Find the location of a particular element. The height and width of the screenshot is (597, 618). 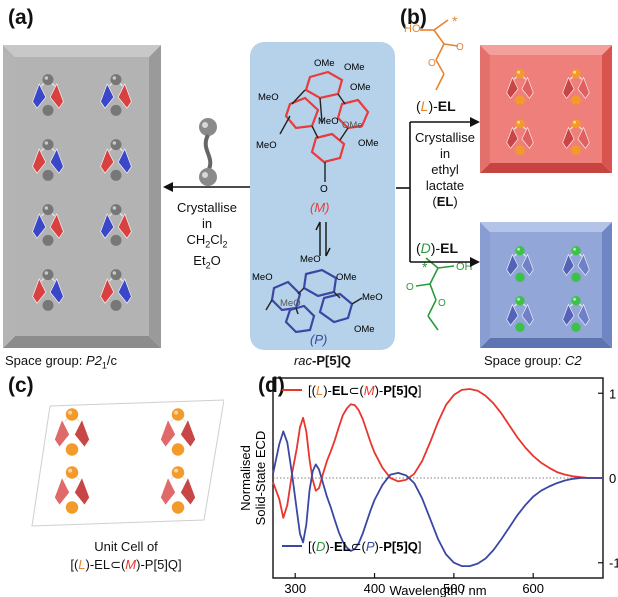

x-tick-label-400: 400 is located at coordinates (375, 588).